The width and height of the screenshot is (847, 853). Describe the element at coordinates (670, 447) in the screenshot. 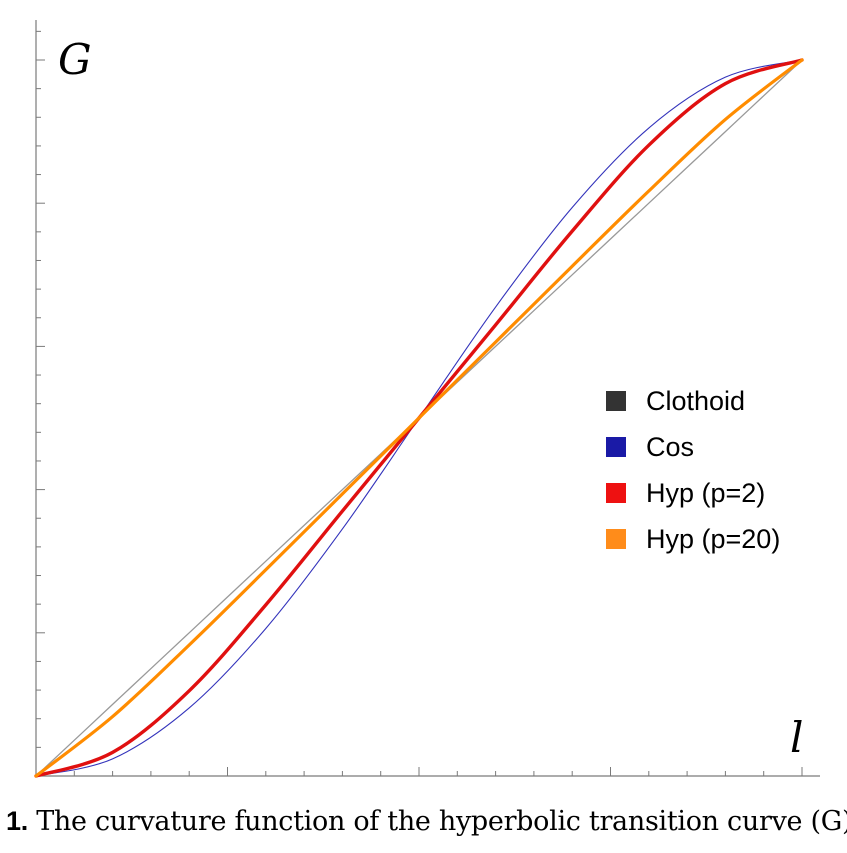

I see `legend-label: Cos` at that location.